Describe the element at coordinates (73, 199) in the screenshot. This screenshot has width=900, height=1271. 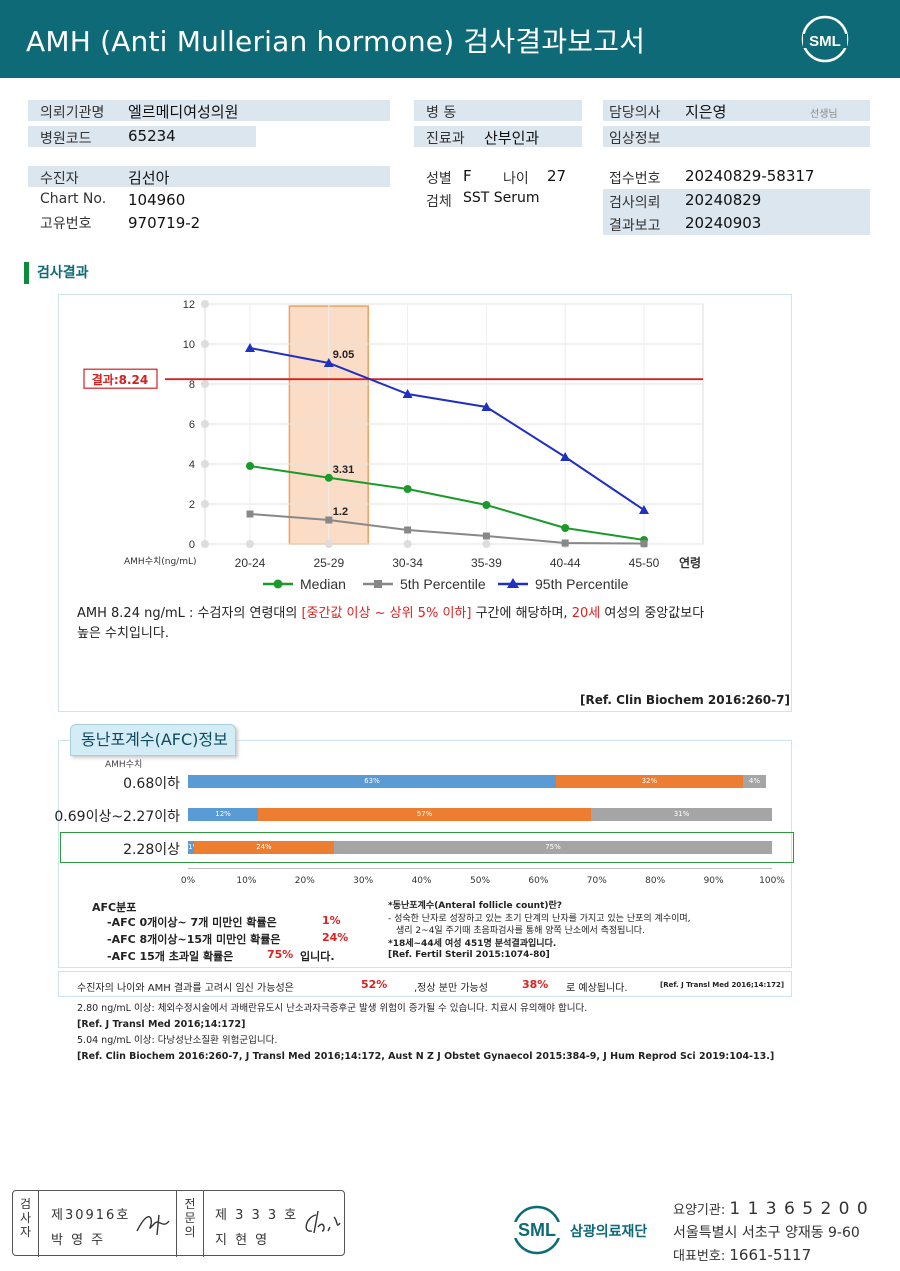
I see `chart-label: Chart No.` at that location.